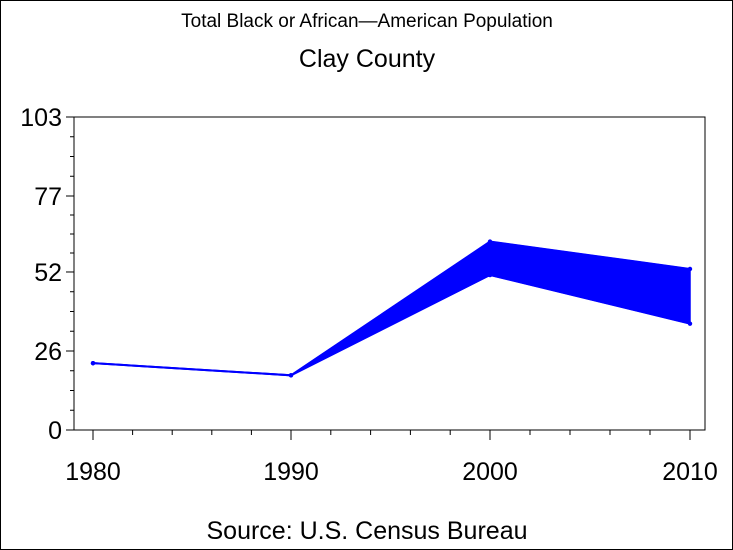 This screenshot has width=733, height=550. Describe the element at coordinates (93, 472) in the screenshot. I see `x-tick-label: 1980` at that location.